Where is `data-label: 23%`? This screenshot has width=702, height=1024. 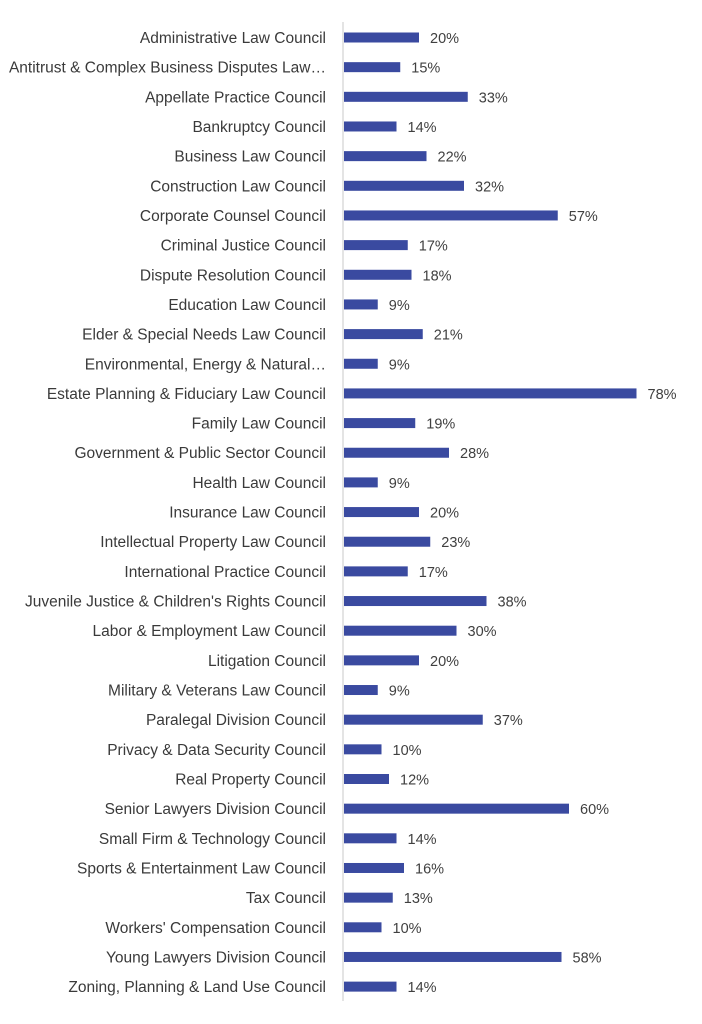
data-label: 23% is located at coordinates (455, 543).